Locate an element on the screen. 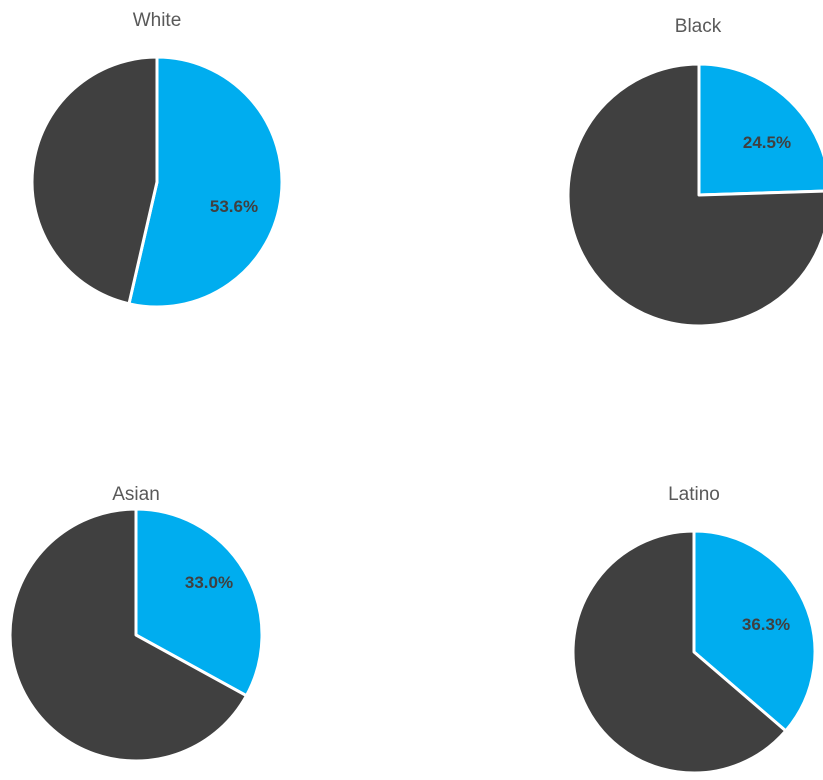  pie-slice-white-remainder is located at coordinates (94, 180).